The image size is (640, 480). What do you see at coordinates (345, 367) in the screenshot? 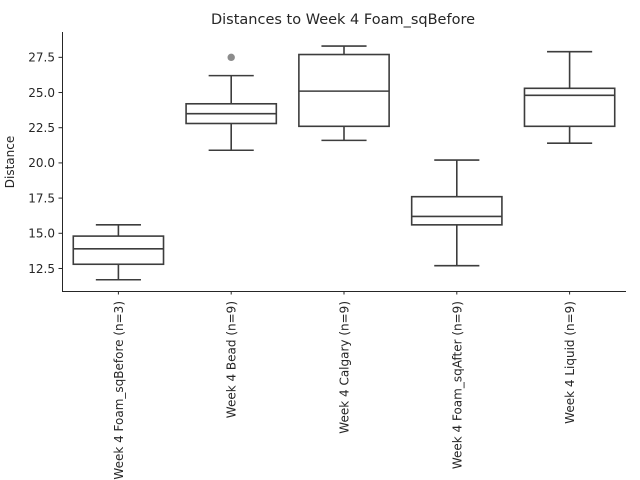
I see `x-tick-label: Week 4 Calgary (n=9)` at bounding box center [345, 367].